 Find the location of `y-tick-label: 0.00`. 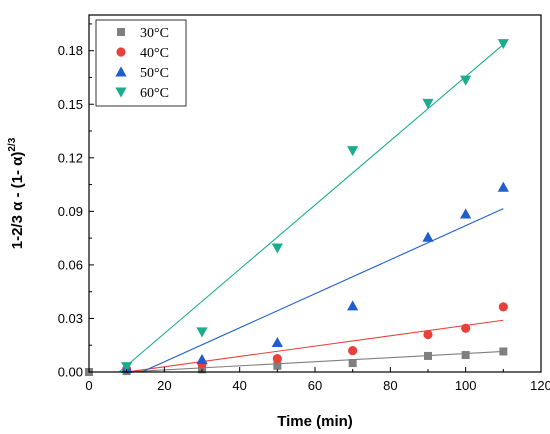

y-tick-label: 0.00 is located at coordinates (70, 372).